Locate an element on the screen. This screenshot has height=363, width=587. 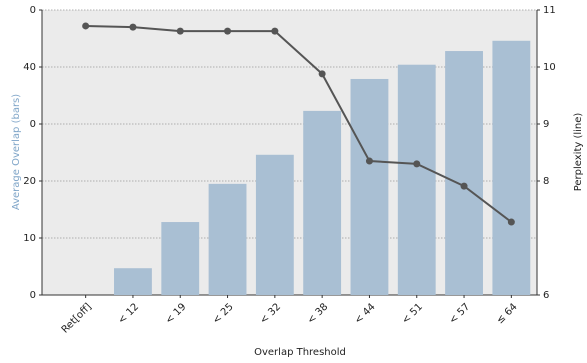
y2-tick-label: 9 is located at coordinates (546, 124).